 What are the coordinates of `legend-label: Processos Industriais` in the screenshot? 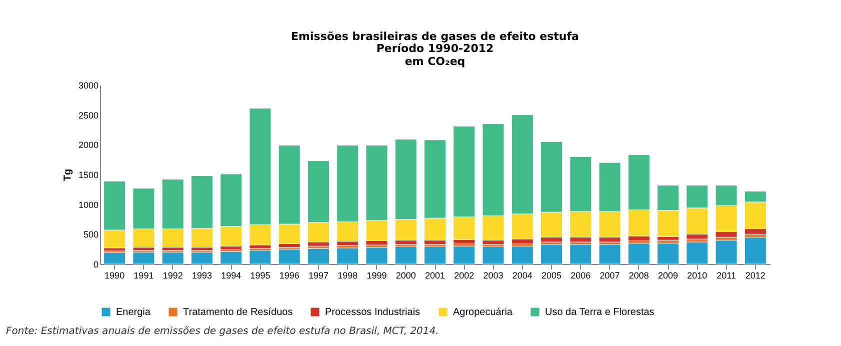 It's located at (372, 312).